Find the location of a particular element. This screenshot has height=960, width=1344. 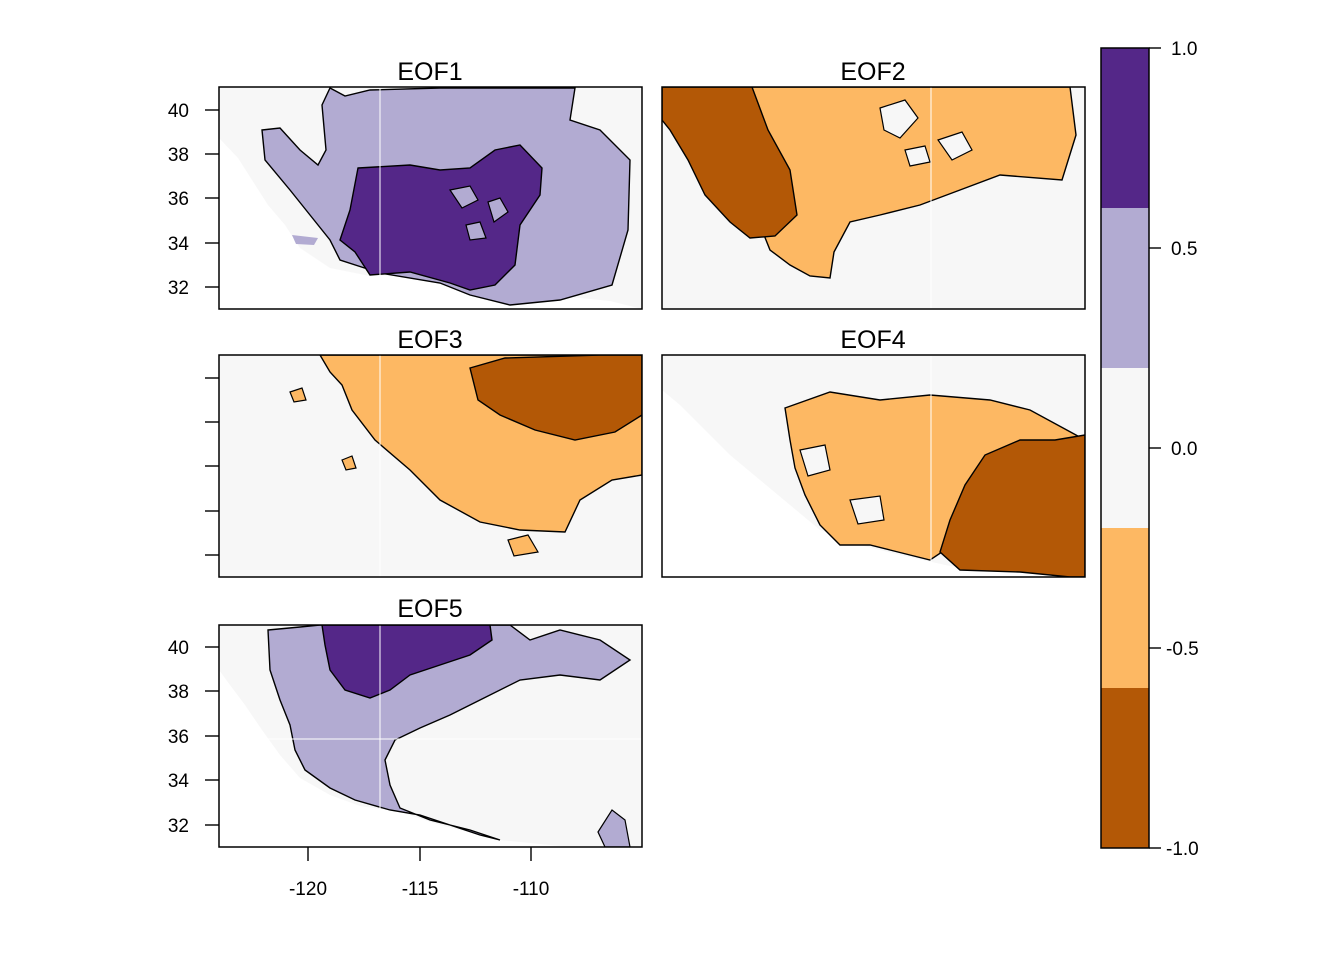

panel-title: EOF1 is located at coordinates (429, 72).